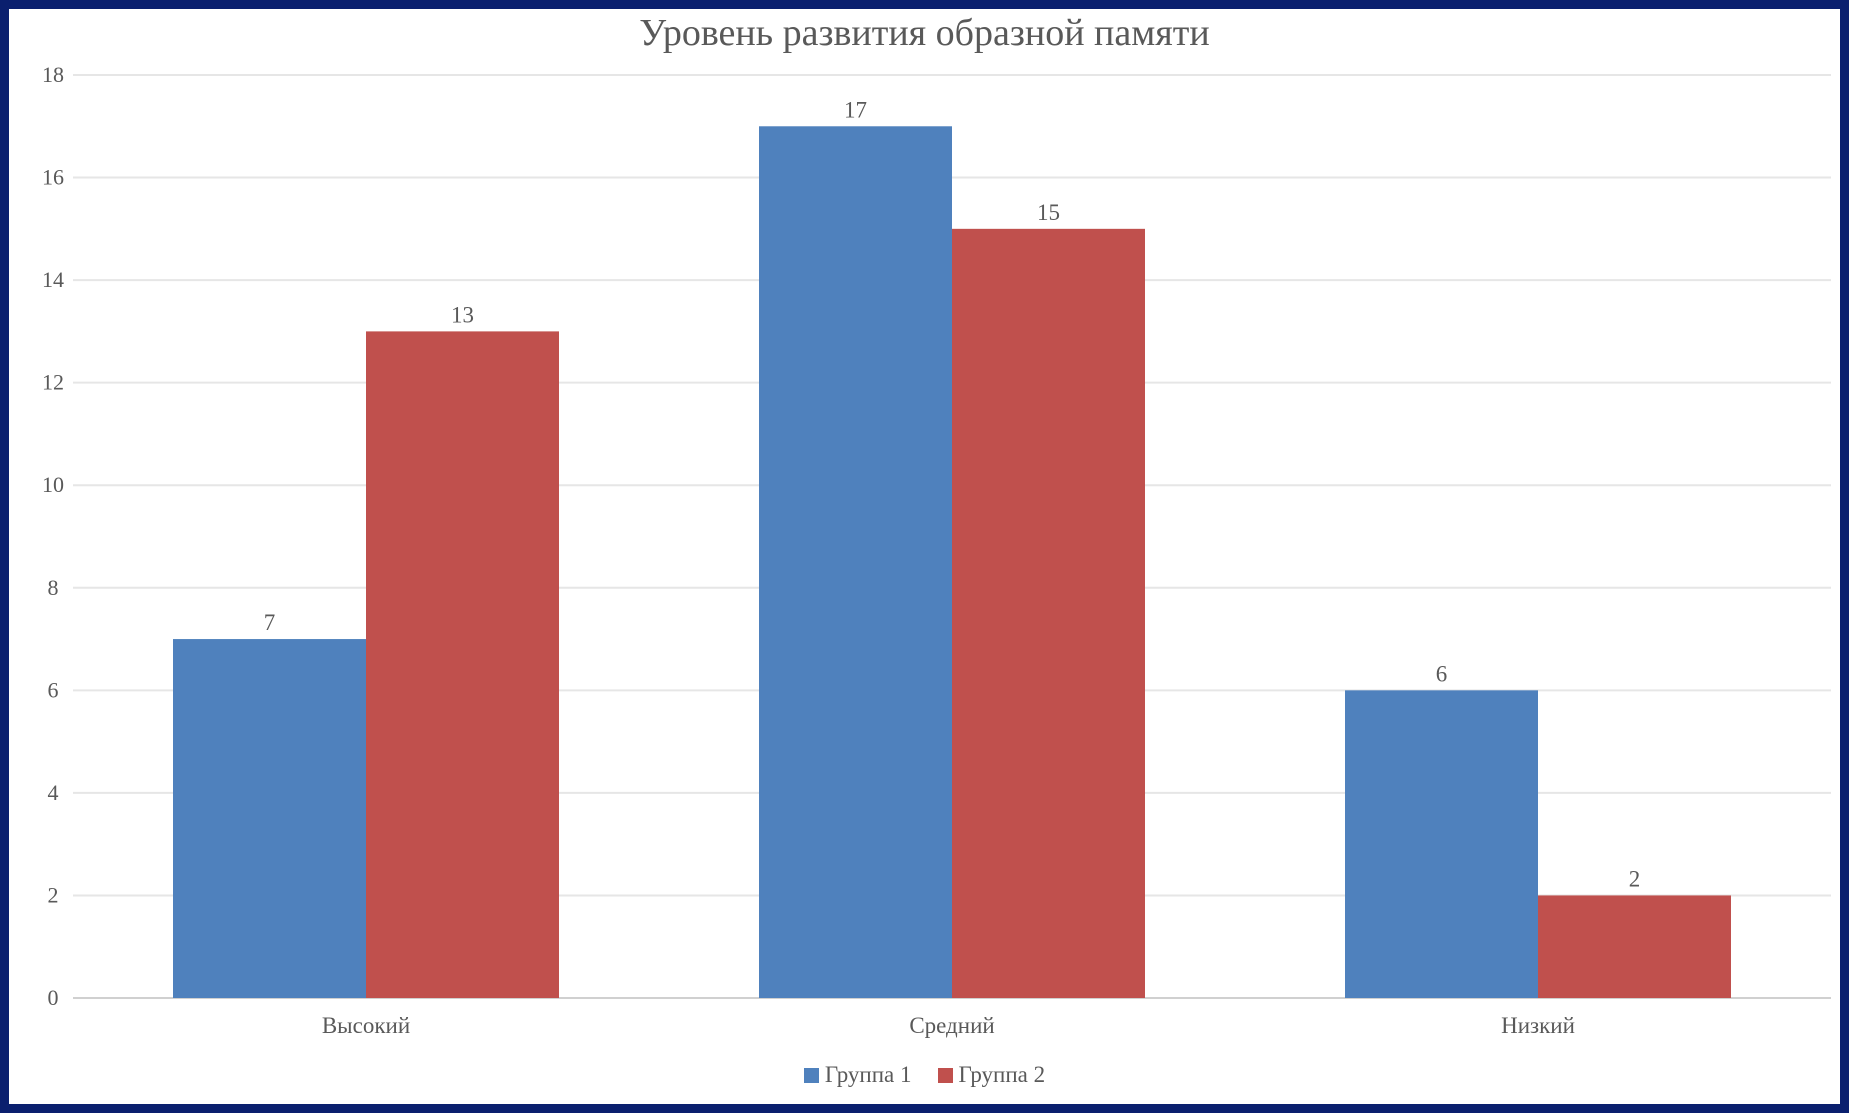 This screenshot has height=1113, width=1849. Describe the element at coordinates (951, 1025) in the screenshot. I see `category-label: Средний` at that location.